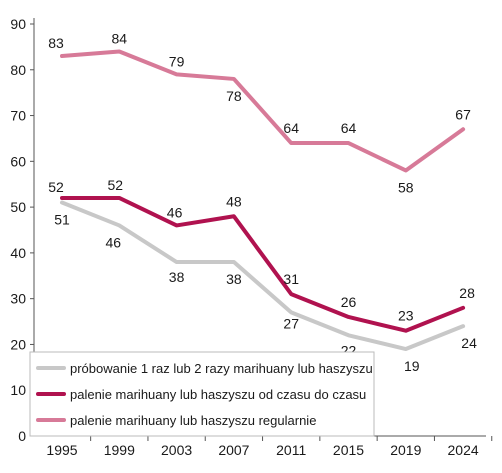 The width and height of the screenshot is (502, 473). Describe the element at coordinates (18, 299) in the screenshot. I see `y-tick-label: 30` at that location.